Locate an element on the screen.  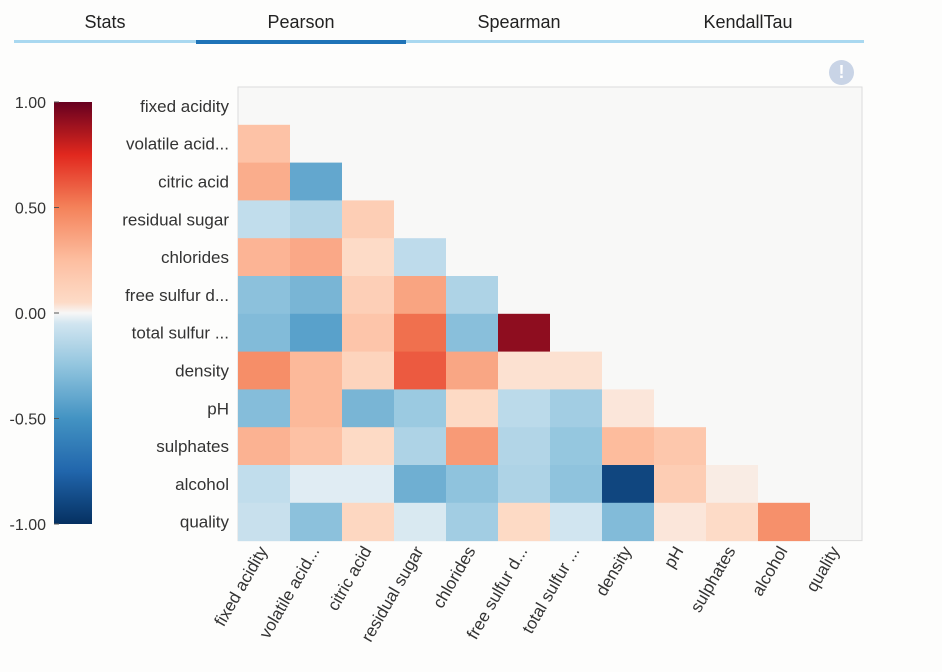
x-tick-label: alcohol is located at coordinates (769, 571).